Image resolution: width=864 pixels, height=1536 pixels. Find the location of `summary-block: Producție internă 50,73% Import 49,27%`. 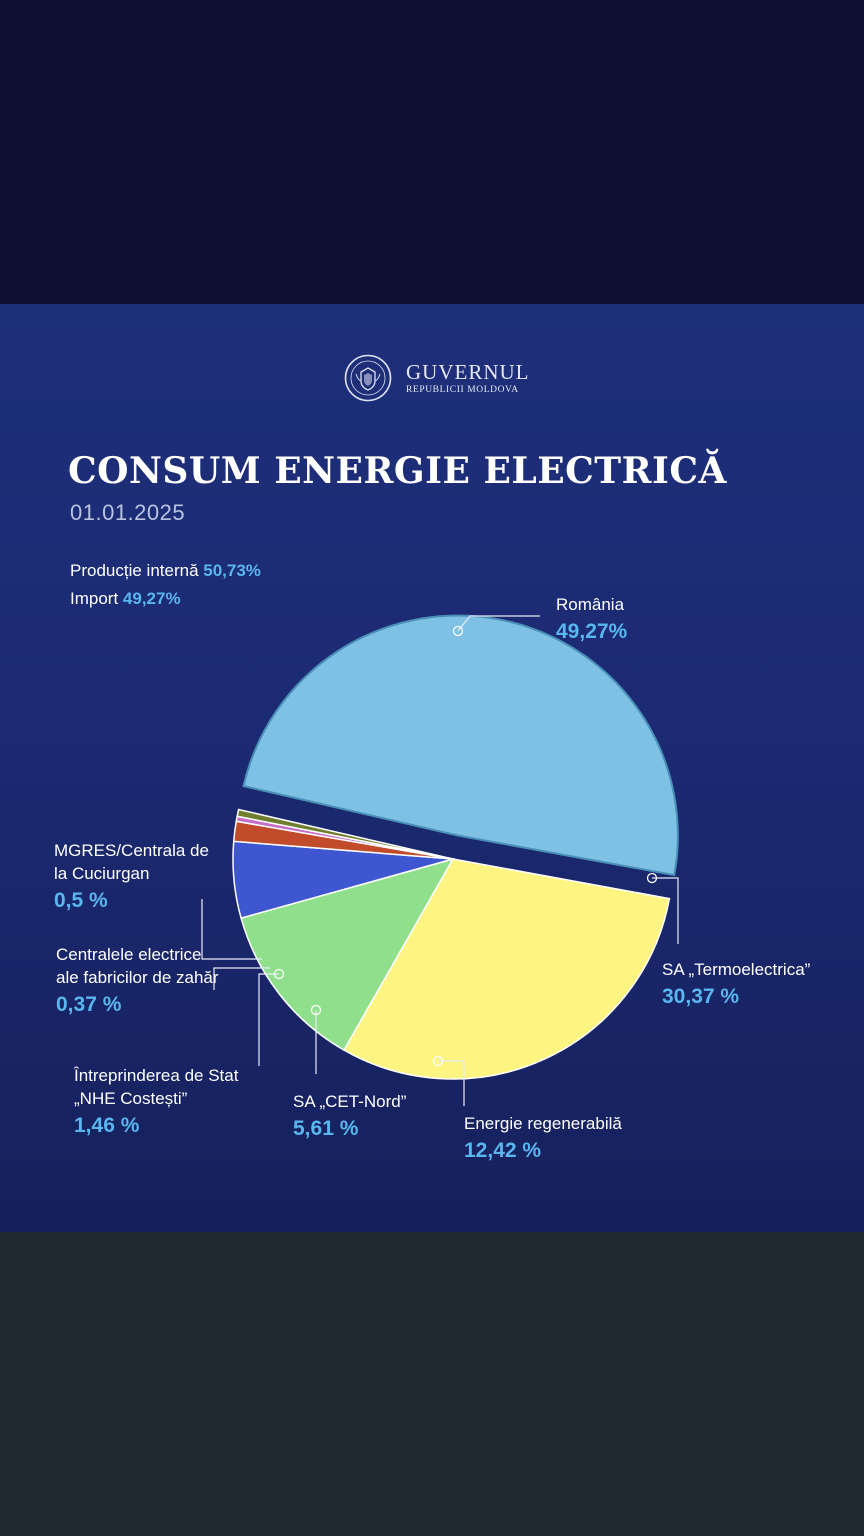

summary-block: Producție internă 50,73% Import 49,27% is located at coordinates (165, 585).